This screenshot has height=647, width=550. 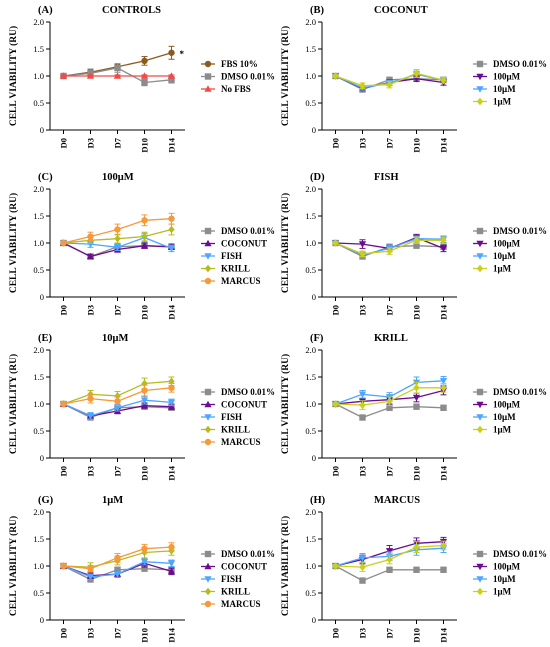 I want to click on x-tick-label: D7, so click(x=118, y=470).